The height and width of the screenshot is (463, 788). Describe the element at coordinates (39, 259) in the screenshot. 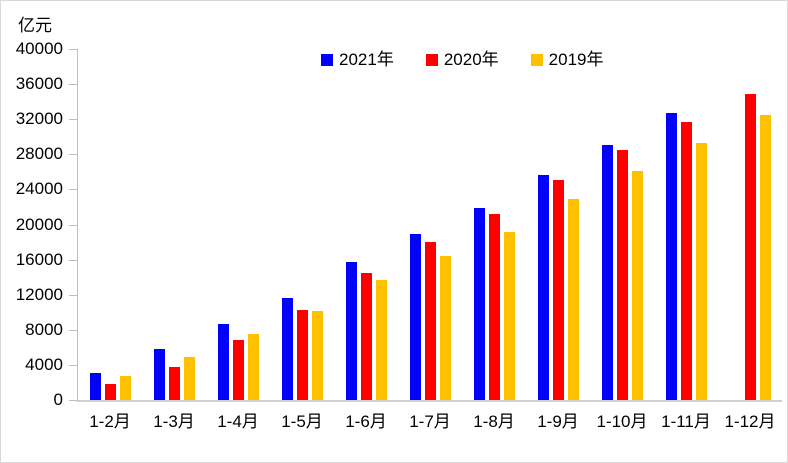

I see `y-tick-label-16000: 16000` at that location.